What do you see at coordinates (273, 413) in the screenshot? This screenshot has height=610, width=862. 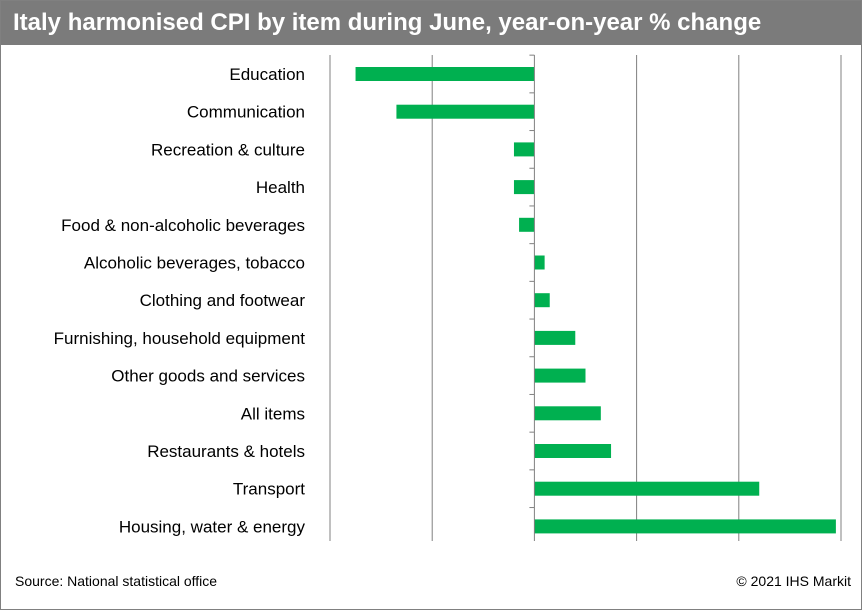 I see `category-label: All items` at bounding box center [273, 413].